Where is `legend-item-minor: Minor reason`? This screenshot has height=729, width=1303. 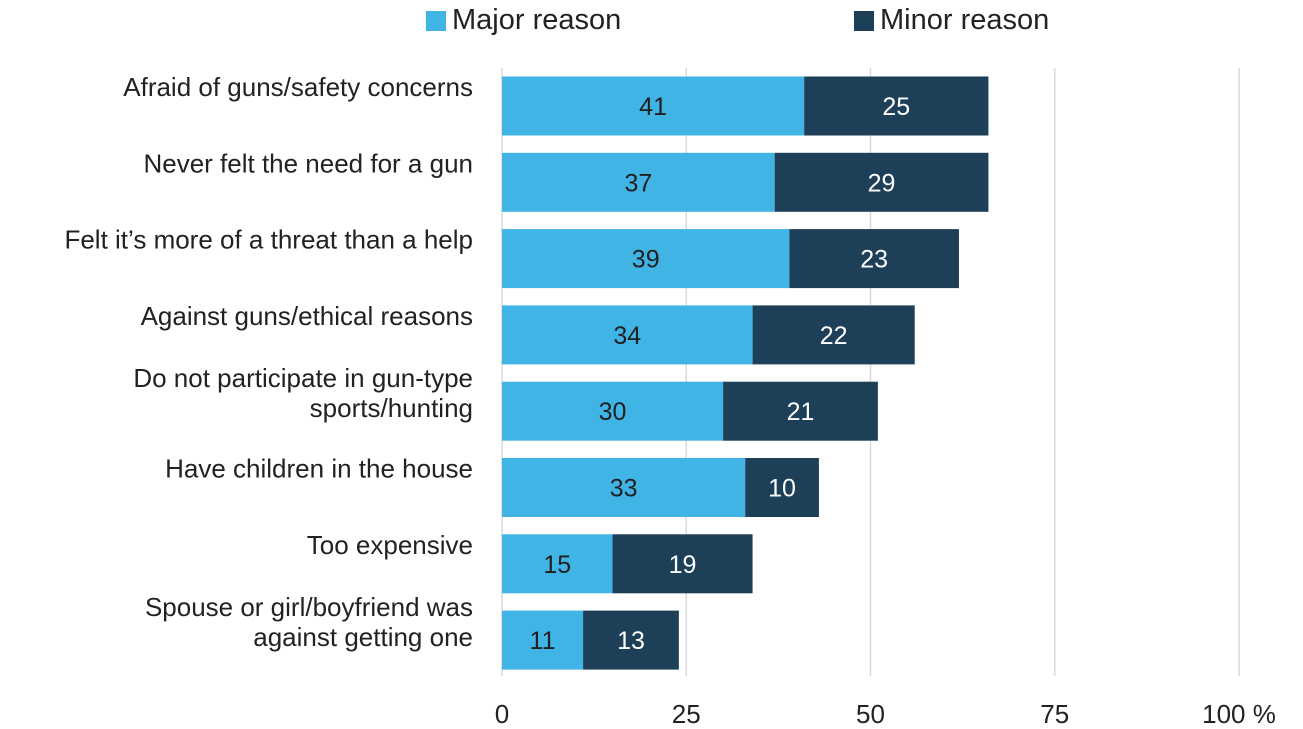 legend-item-minor: Minor reason is located at coordinates (951, 20).